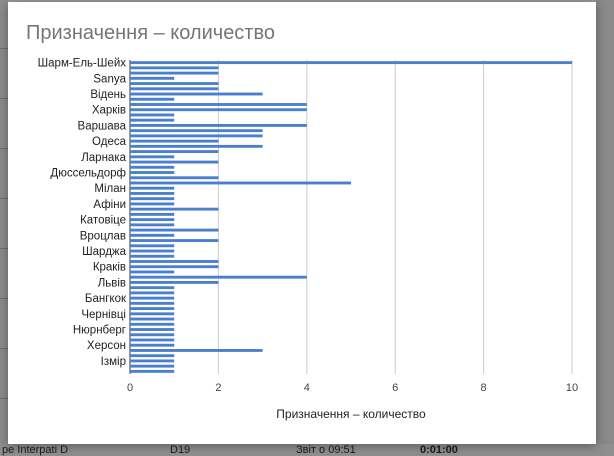  What do you see at coordinates (484, 388) in the screenshot?
I see `x-tick-label-8: 8` at bounding box center [484, 388].